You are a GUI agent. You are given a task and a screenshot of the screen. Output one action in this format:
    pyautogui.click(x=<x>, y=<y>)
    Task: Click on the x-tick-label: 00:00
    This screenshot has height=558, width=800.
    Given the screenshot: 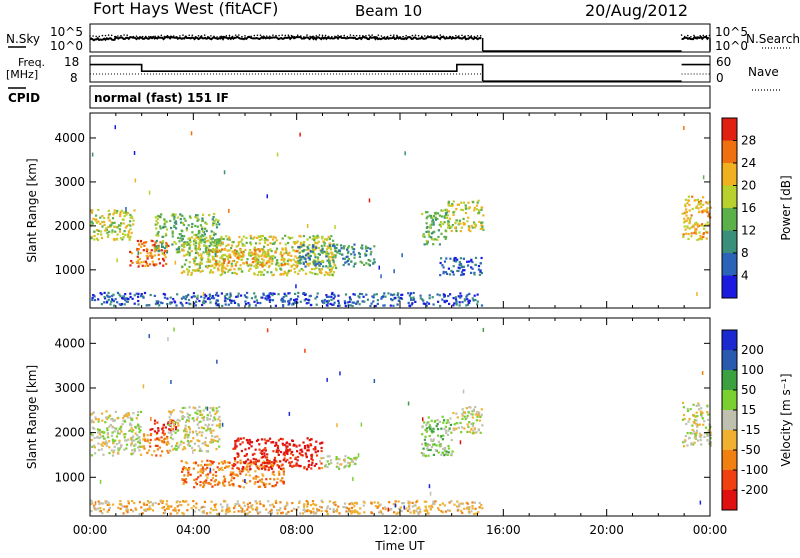 What is the action you would take?
    pyautogui.click(x=710, y=530)
    